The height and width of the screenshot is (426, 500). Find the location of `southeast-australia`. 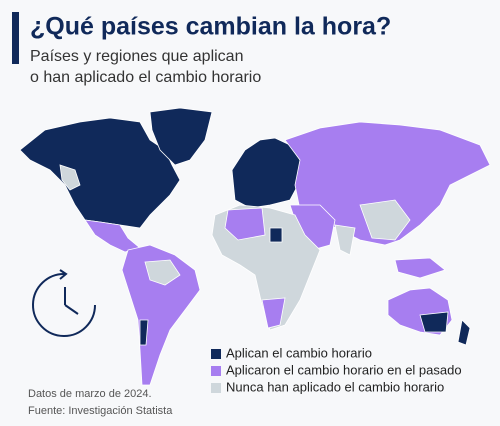

southeast-australia is located at coordinates (434, 322).